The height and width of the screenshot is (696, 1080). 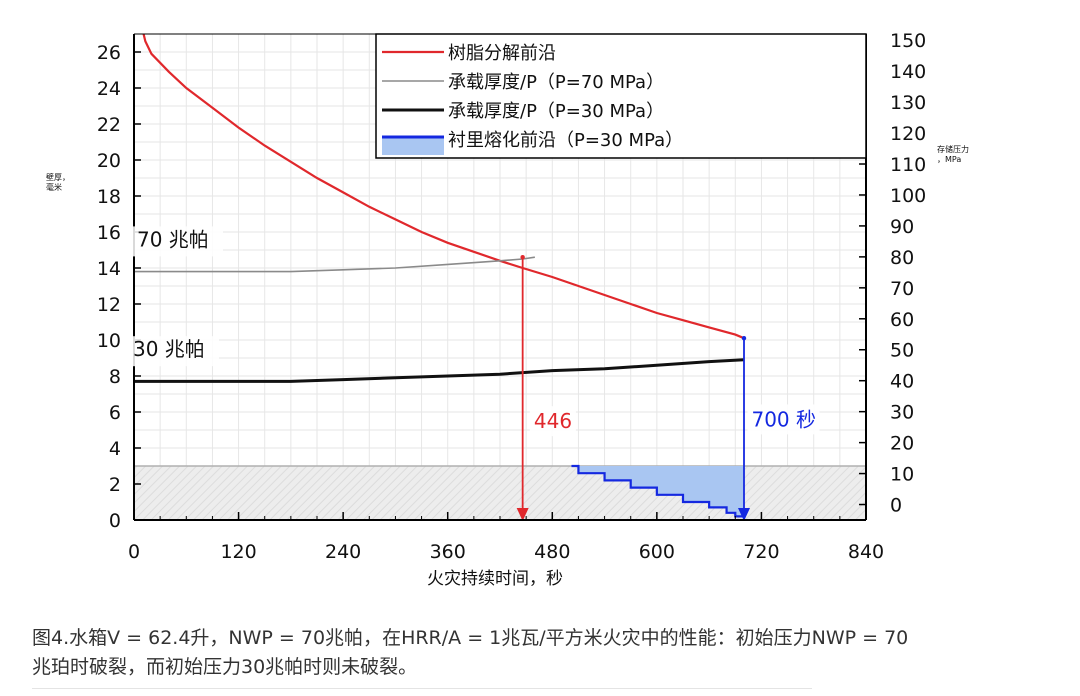 What do you see at coordinates (225, 667) in the screenshot?
I see `caption-line-2: 兆珀时破裂，而初始压力30兆帕时则未破裂。` at bounding box center [225, 667].